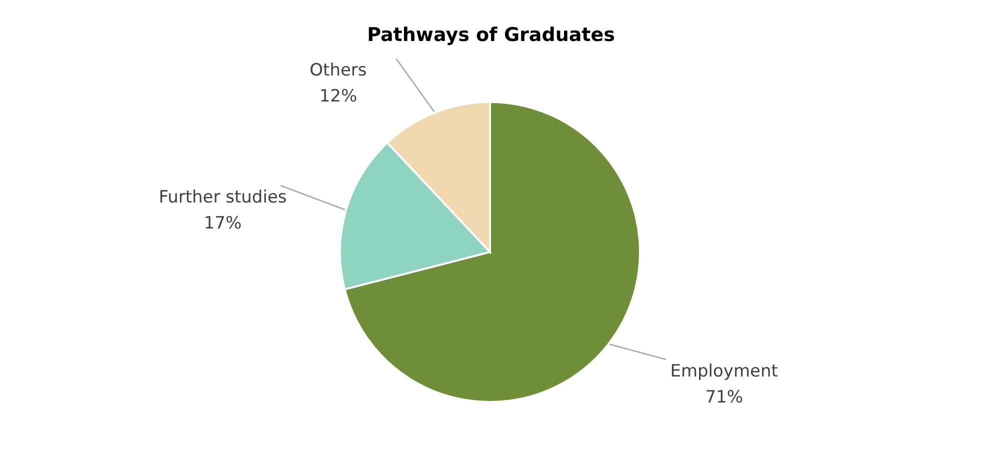 This screenshot has height=450, width=982. What do you see at coordinates (338, 70) in the screenshot?
I see `slice-label: Others` at bounding box center [338, 70].